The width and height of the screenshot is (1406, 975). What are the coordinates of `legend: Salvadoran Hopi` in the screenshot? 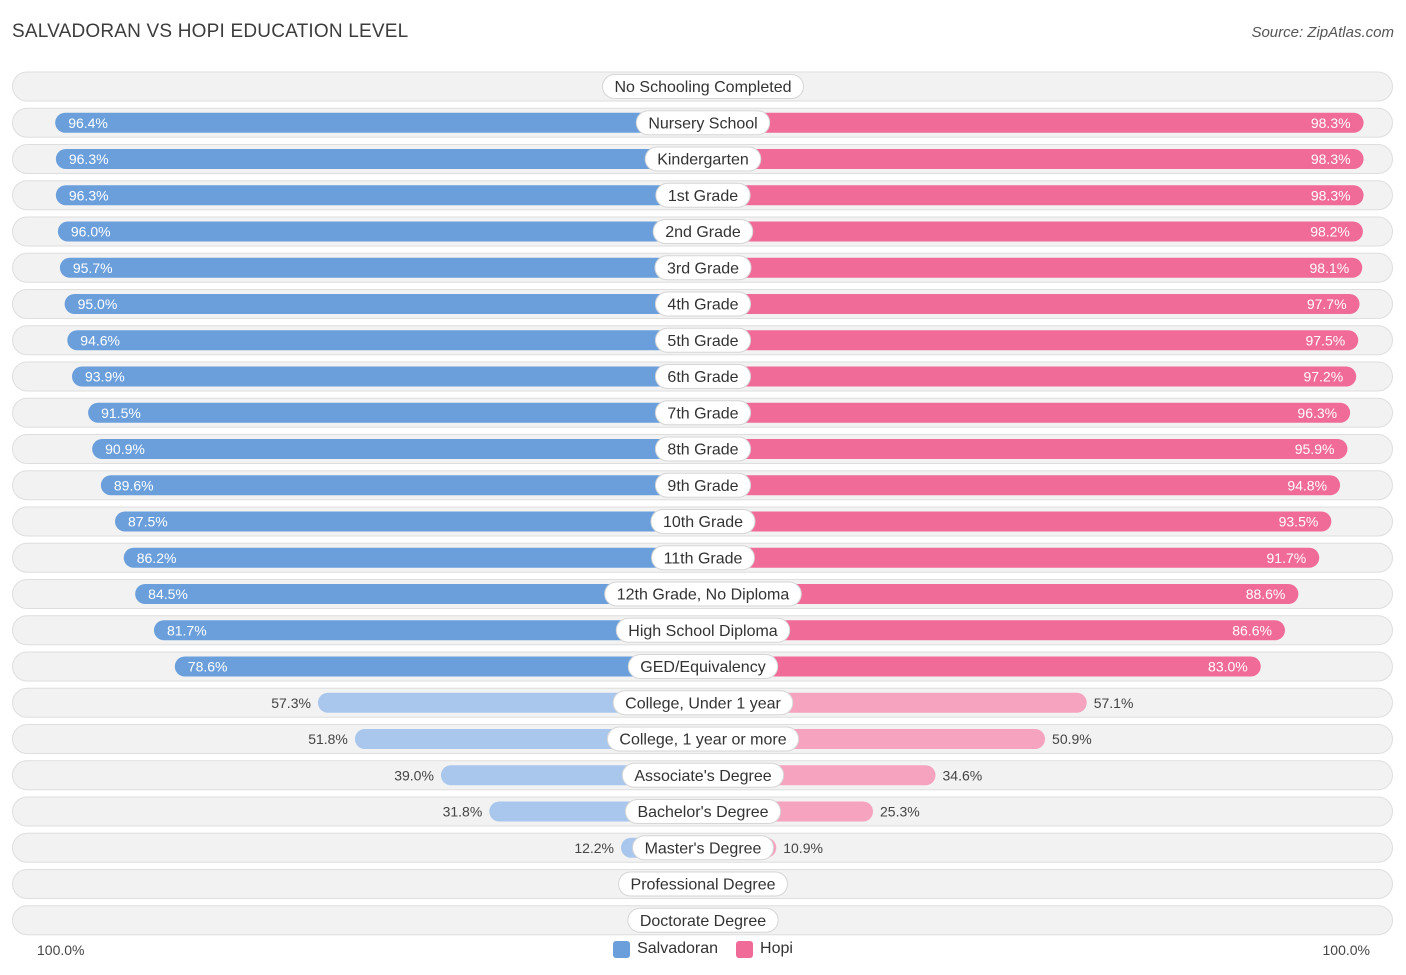 It's located at (703, 949).